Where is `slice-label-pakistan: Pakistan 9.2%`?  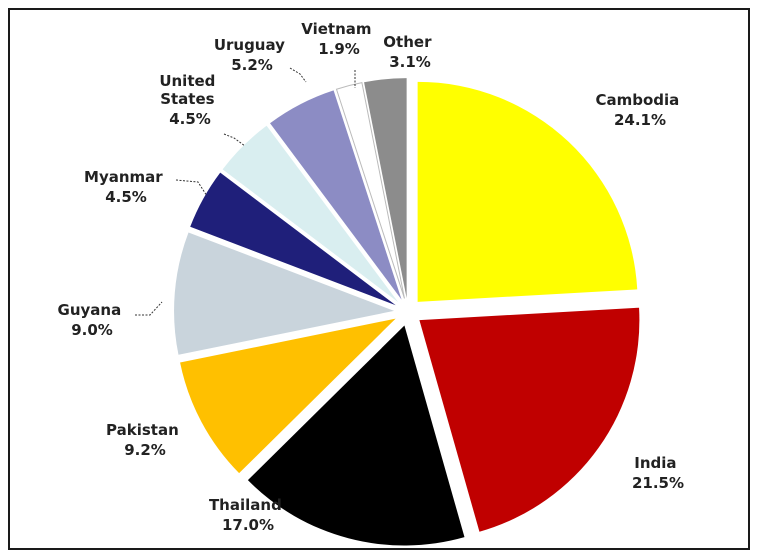 slice-label-pakistan: Pakistan 9.2% is located at coordinates (145, 440).